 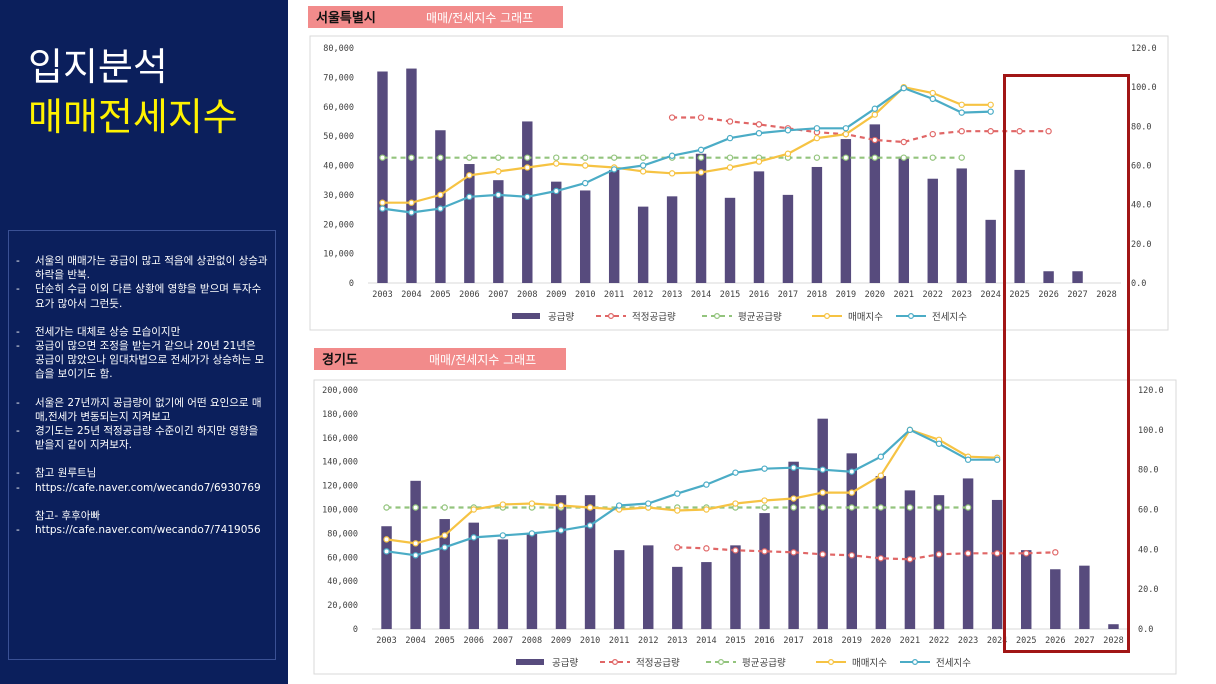 What do you see at coordinates (340, 439) in the screenshot?
I see `y-left-tick-label: 160,000` at bounding box center [340, 439].